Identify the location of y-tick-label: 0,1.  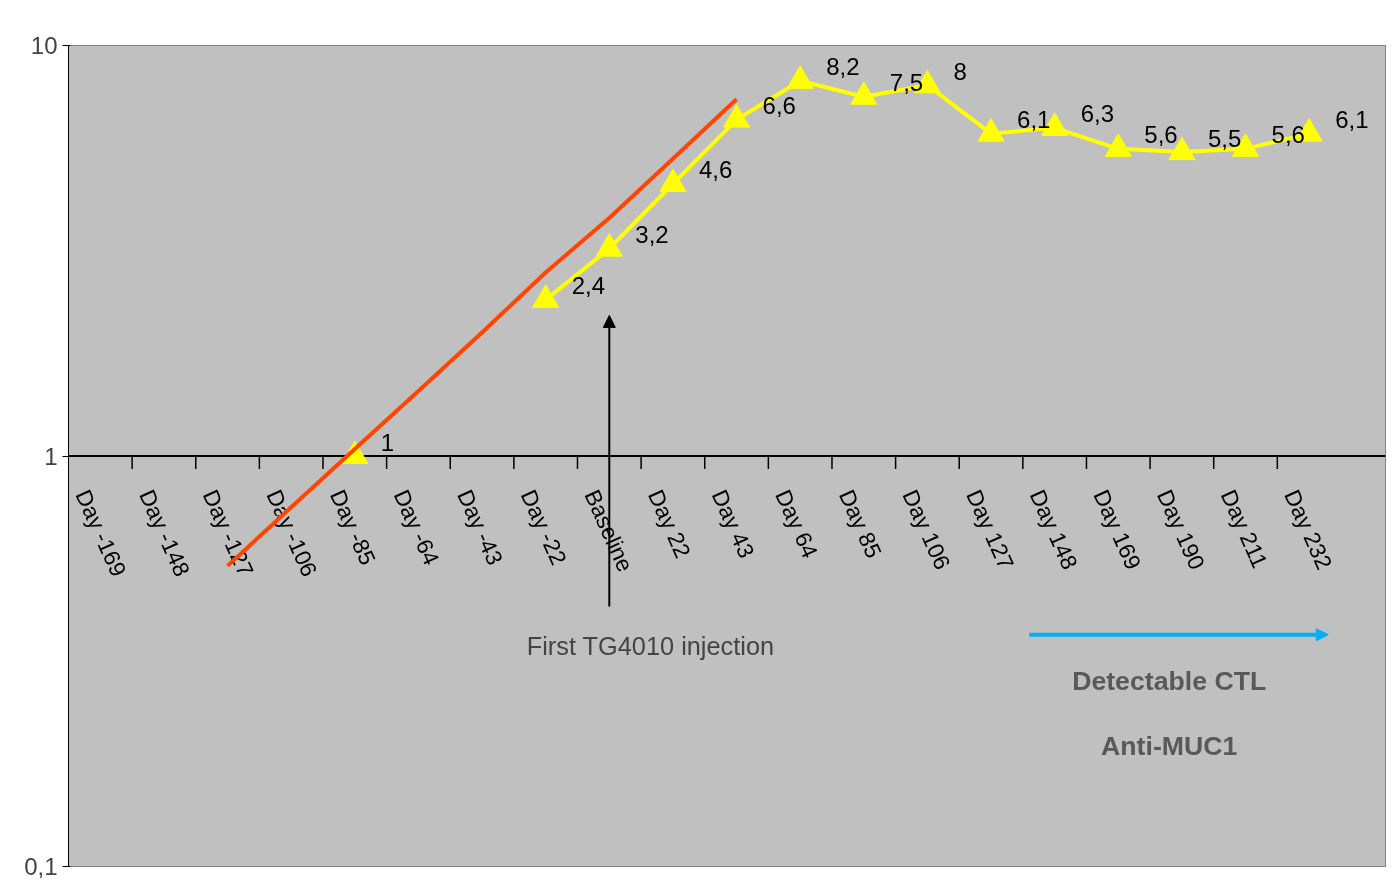
(41, 866).